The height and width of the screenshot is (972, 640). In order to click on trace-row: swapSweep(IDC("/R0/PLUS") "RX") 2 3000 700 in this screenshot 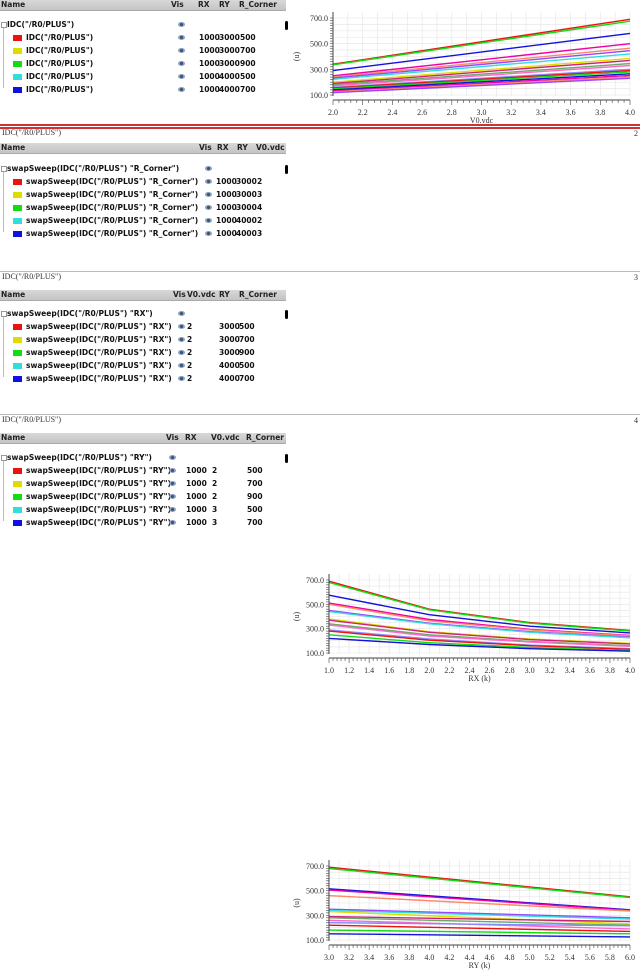, I will do `click(143, 340)`.